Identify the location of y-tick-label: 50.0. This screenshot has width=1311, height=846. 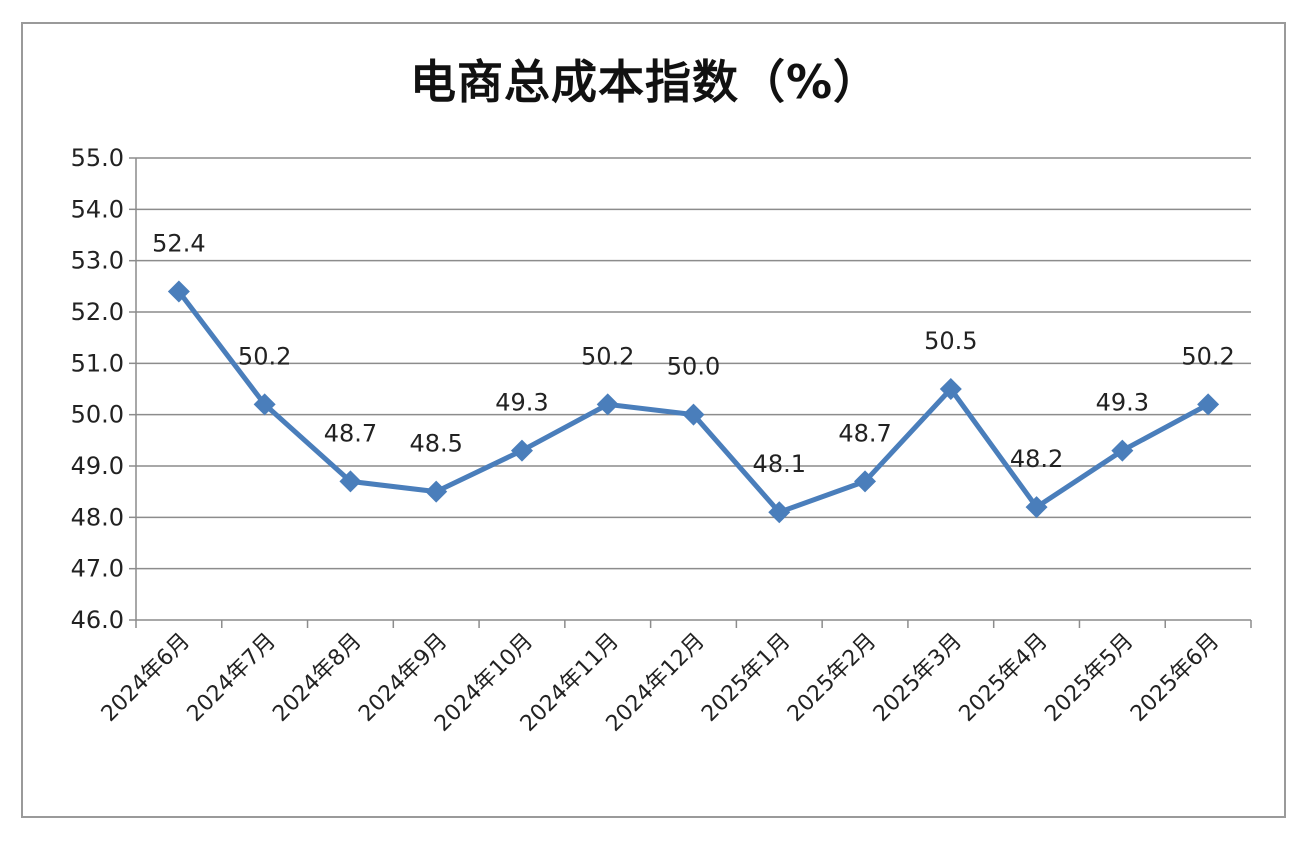
(97, 415).